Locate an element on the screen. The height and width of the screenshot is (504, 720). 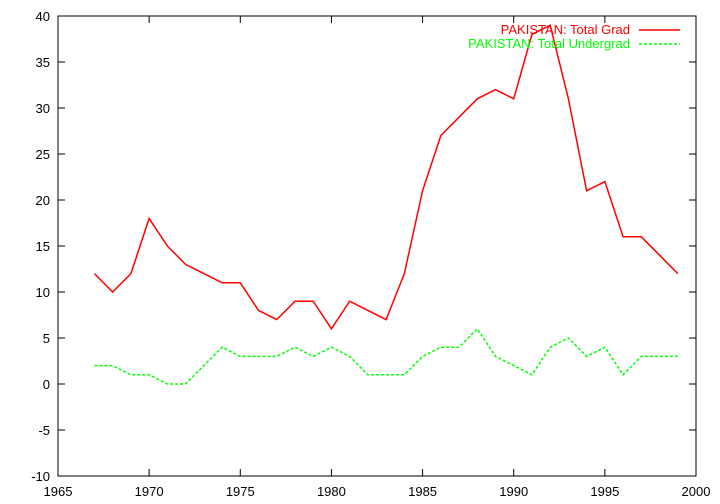
y-tick-label: 30 is located at coordinates (43, 108).